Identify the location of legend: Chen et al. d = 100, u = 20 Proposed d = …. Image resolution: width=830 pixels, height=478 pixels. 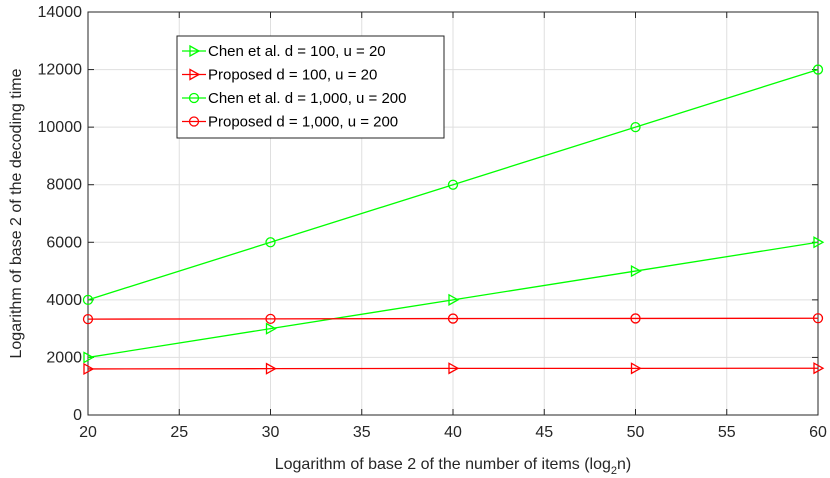
(310, 87).